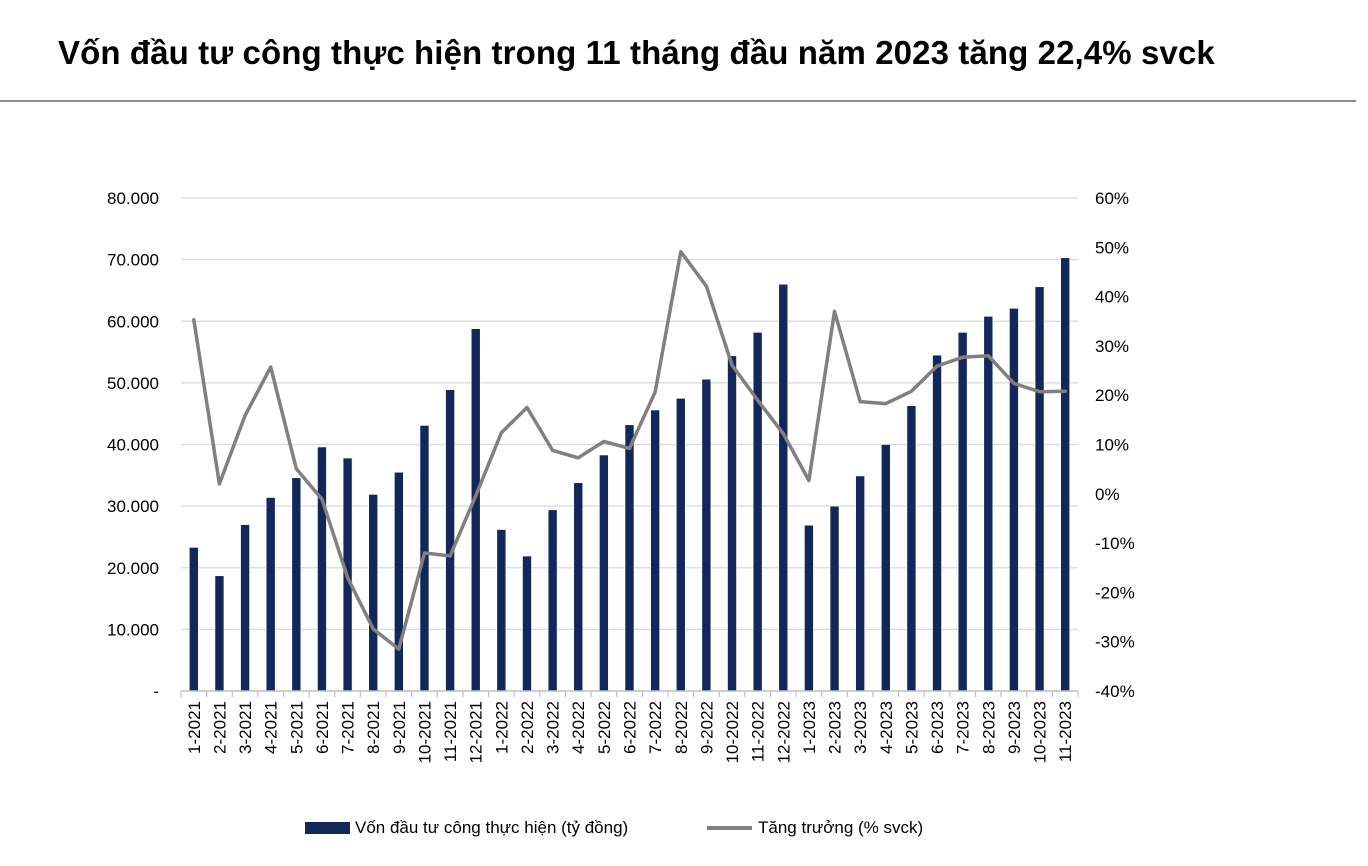 The image size is (1368, 866). Describe the element at coordinates (729, 828) in the screenshot. I see `legend-swatch-line` at that location.